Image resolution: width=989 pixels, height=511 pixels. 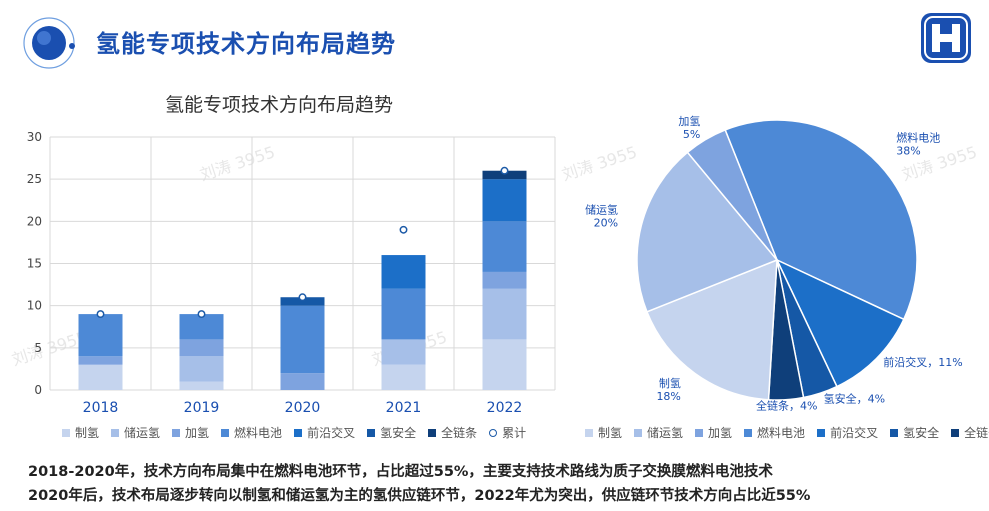 I want to click on pie-data-label: 前沿交叉，11%, so click(x=922, y=362).